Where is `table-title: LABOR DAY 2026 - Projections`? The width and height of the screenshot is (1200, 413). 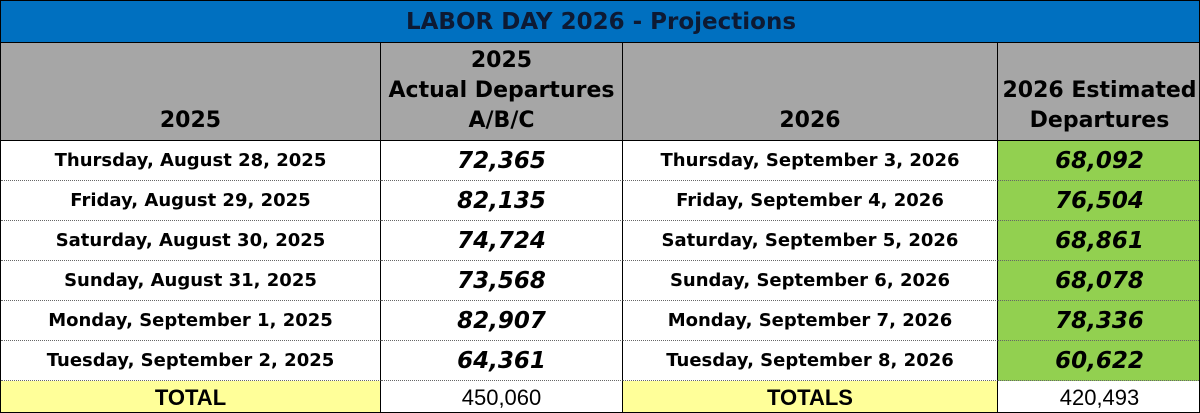
table-title: LABOR DAY 2026 - Projections is located at coordinates (600, 22).